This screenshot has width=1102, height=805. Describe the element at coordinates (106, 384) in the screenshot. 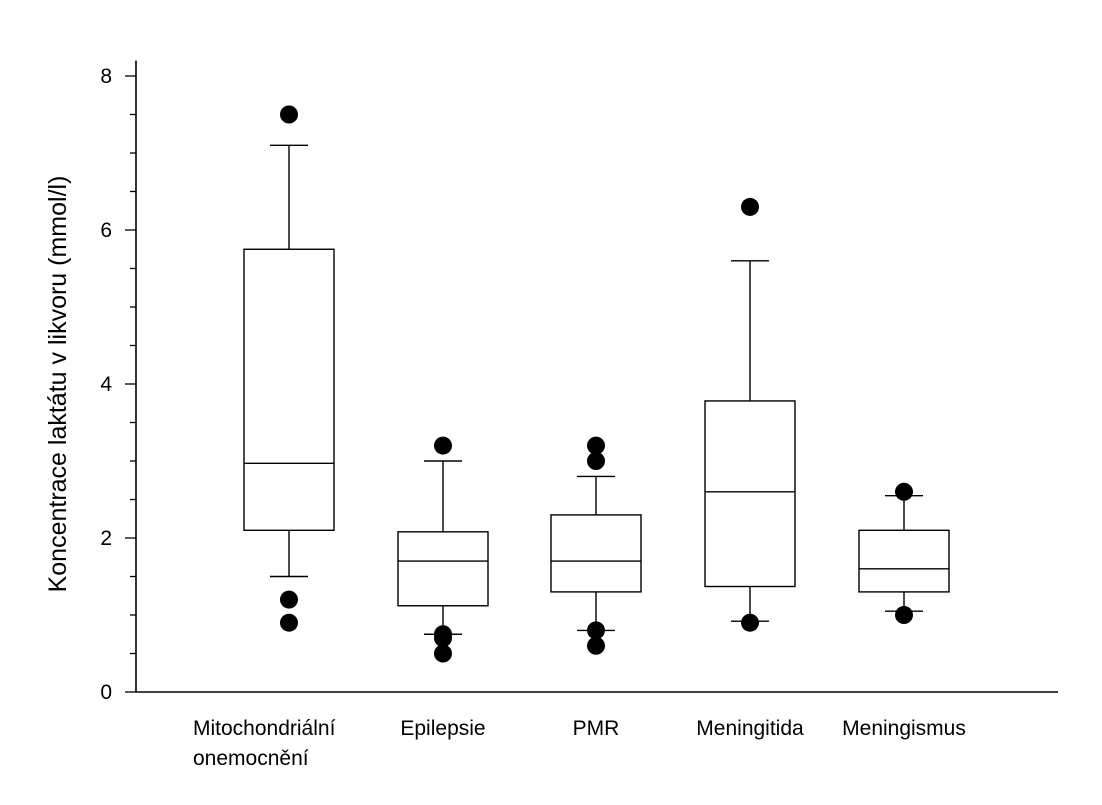

I see `y-tick-label: 4` at that location.